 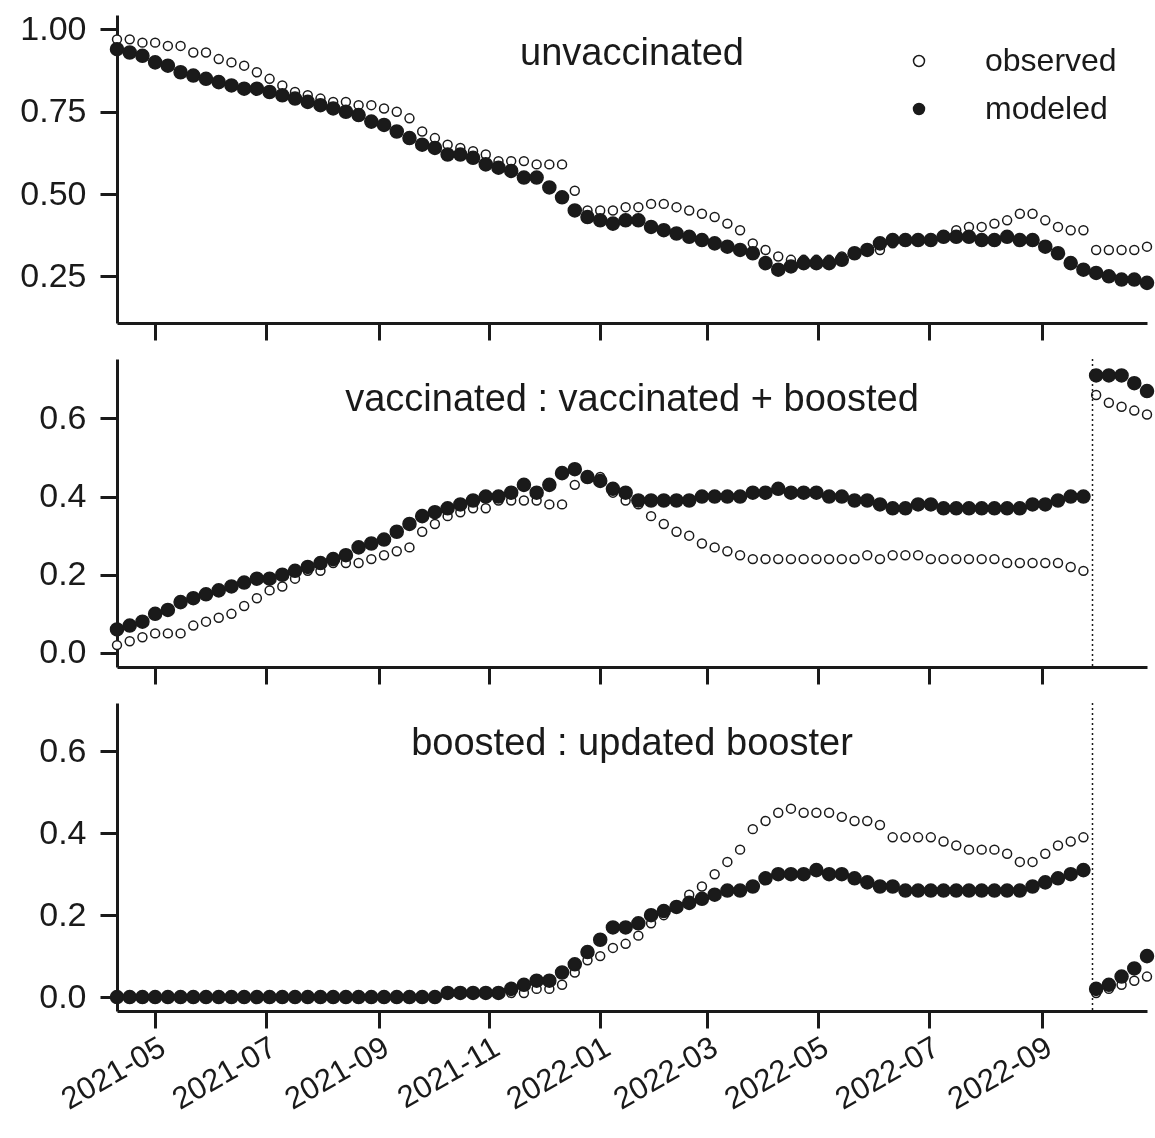 What do you see at coordinates (53, 27) in the screenshot?
I see `y-tick-label: 1.00` at bounding box center [53, 27].